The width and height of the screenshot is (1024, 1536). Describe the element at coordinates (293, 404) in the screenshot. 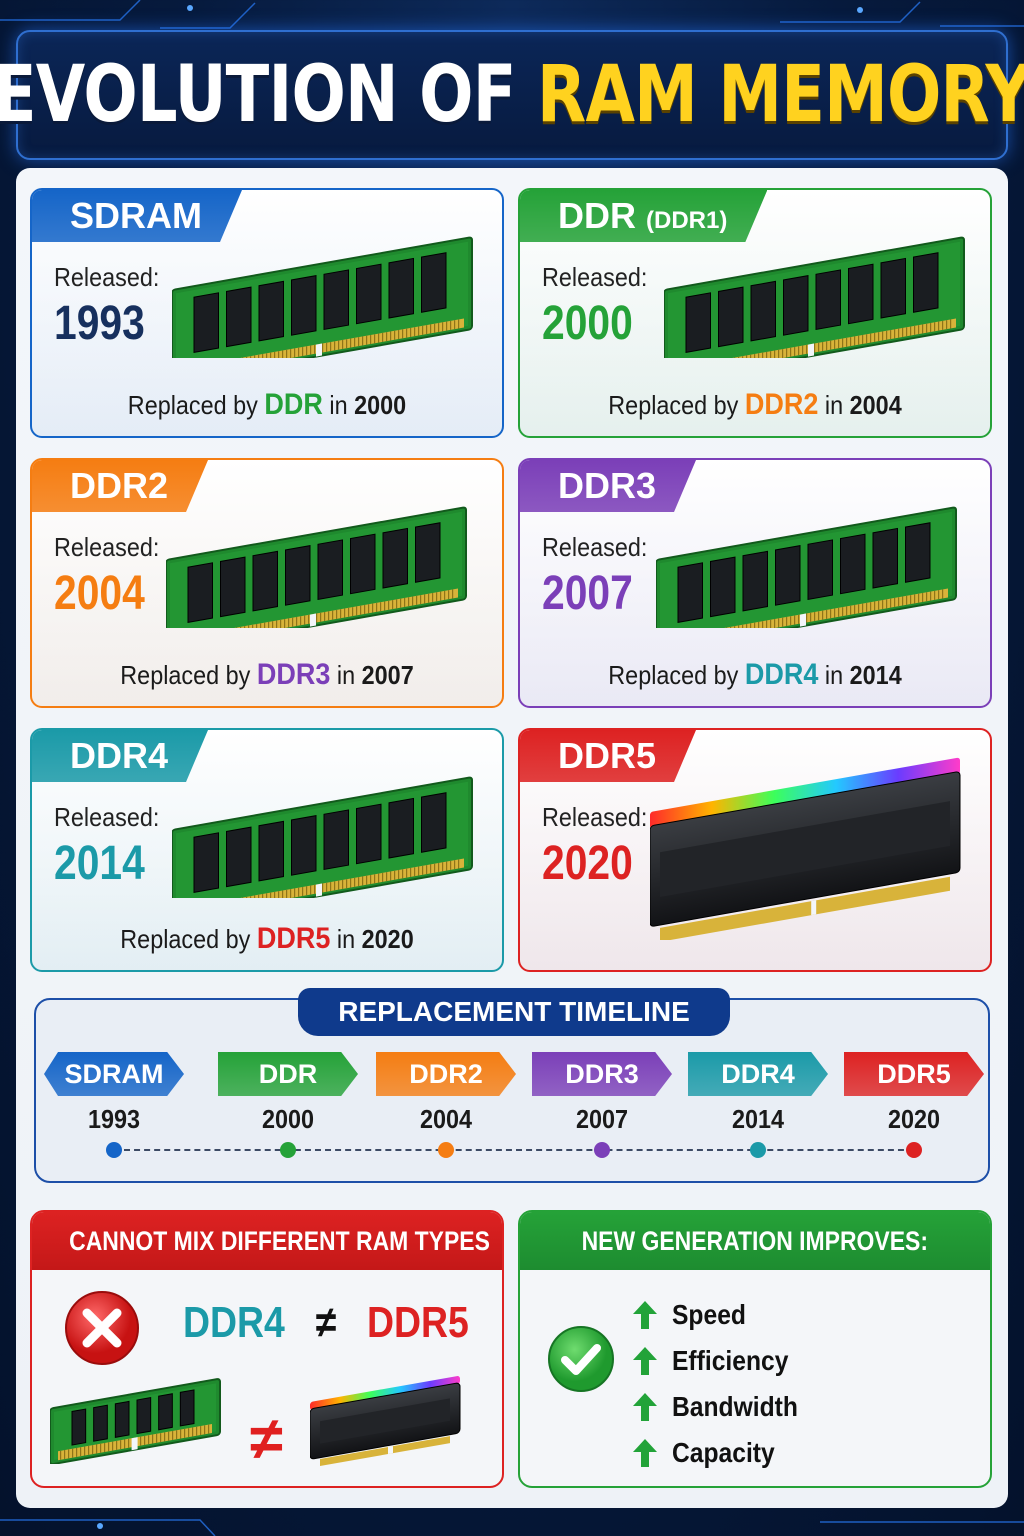

I see `replaced-by-name: DDR` at that location.